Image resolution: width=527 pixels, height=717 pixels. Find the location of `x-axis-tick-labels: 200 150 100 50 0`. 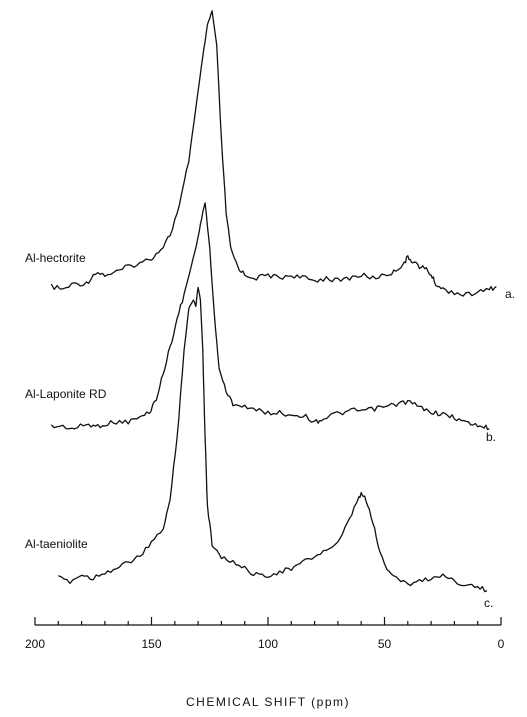

x-axis-tick-labels: 200 150 100 50 0 is located at coordinates (265, 644).